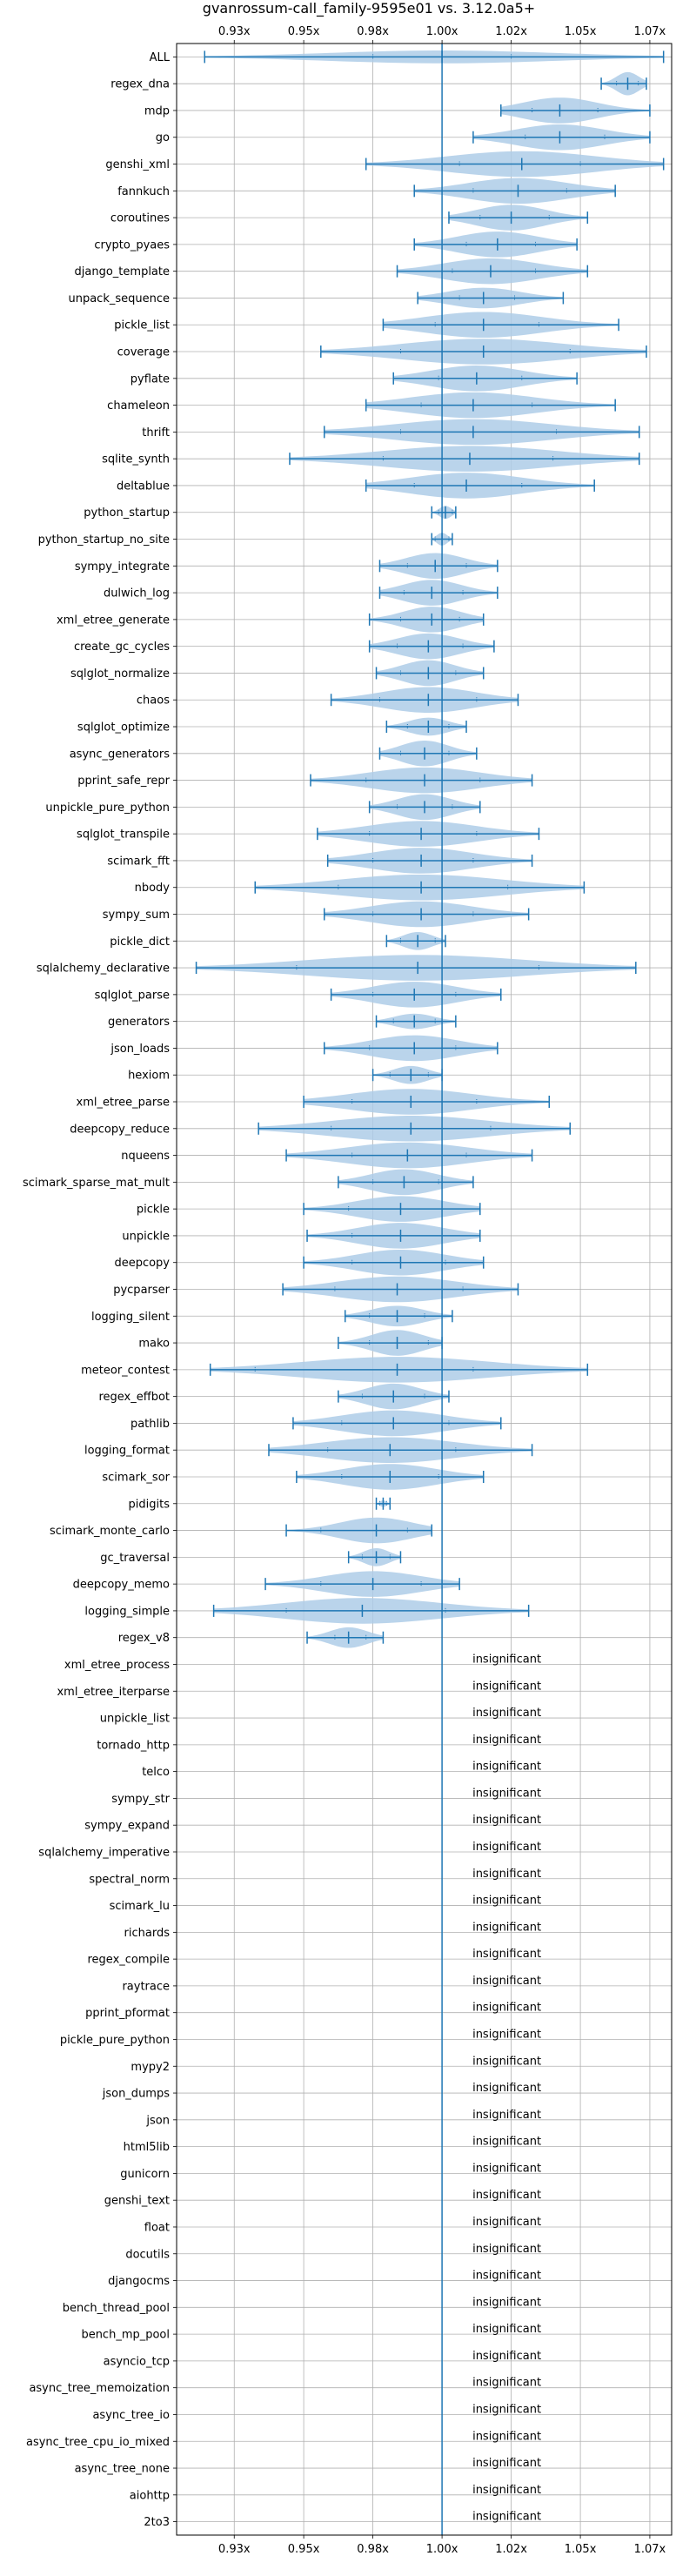  Describe the element at coordinates (398, 1316) in the screenshot. I see `violin-logging_silent` at that location.